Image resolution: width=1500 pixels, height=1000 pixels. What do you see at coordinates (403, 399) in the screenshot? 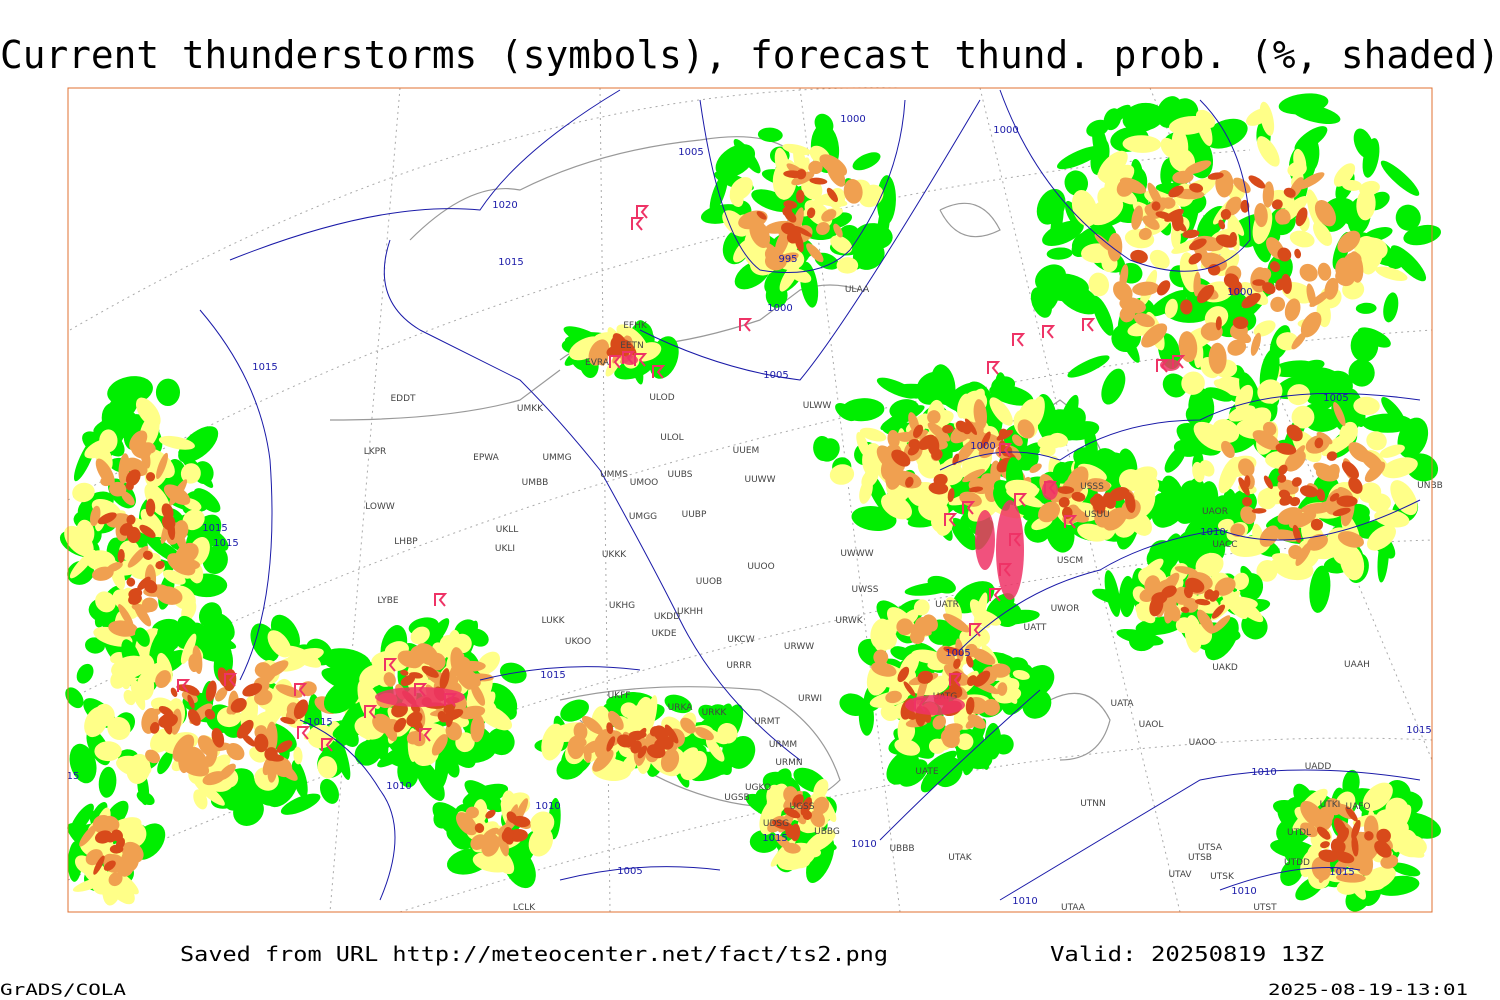
I see `station-label: EDDT` at bounding box center [403, 399].